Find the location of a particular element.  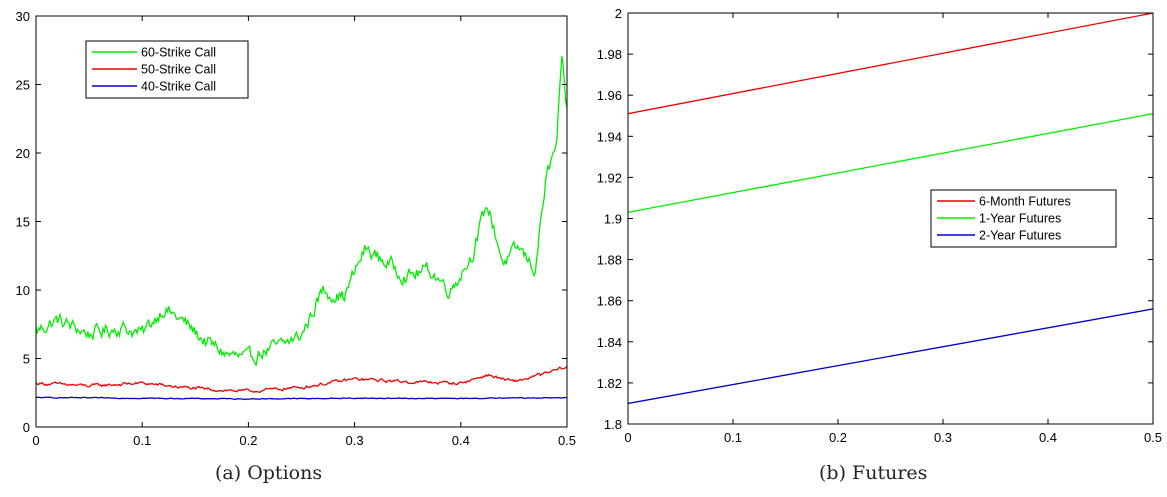

legend-label-1-year-futures: 1-Year Futures is located at coordinates (1020, 219).